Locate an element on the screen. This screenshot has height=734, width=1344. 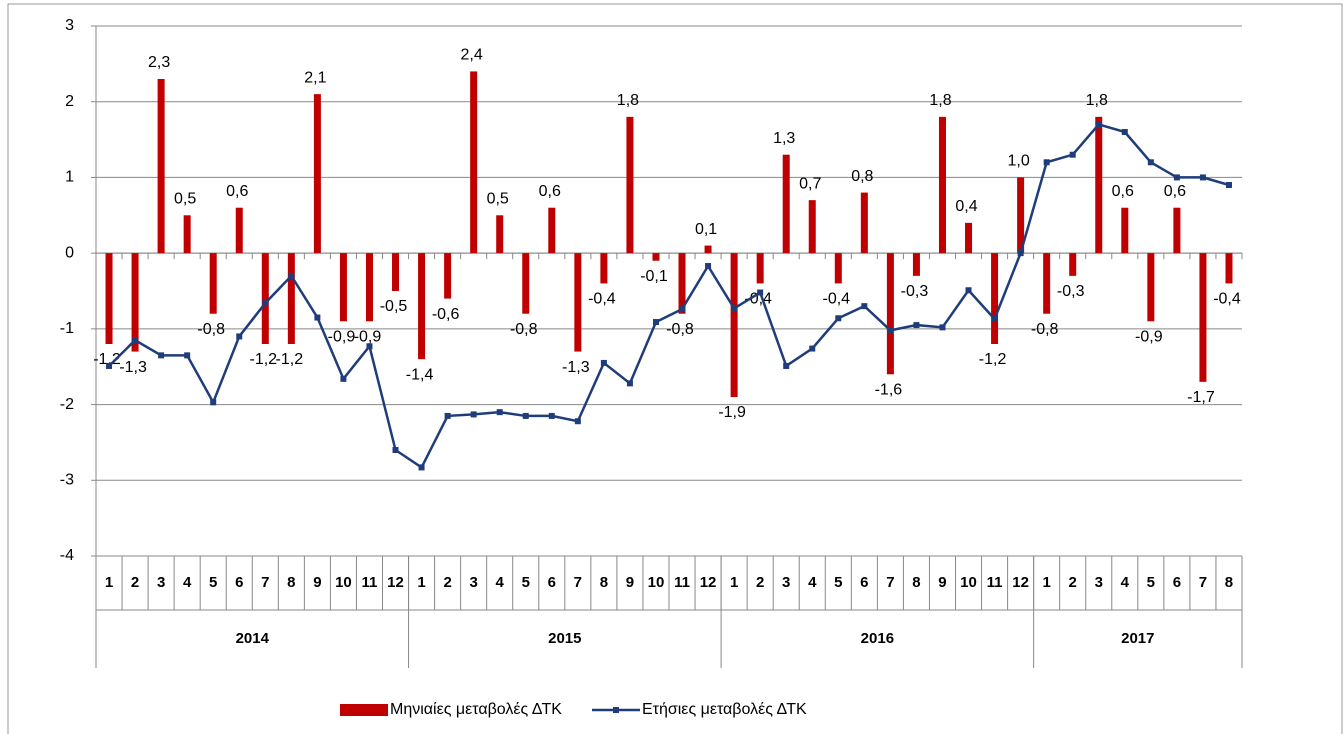
x-group-label: 2015 is located at coordinates (564, 638).